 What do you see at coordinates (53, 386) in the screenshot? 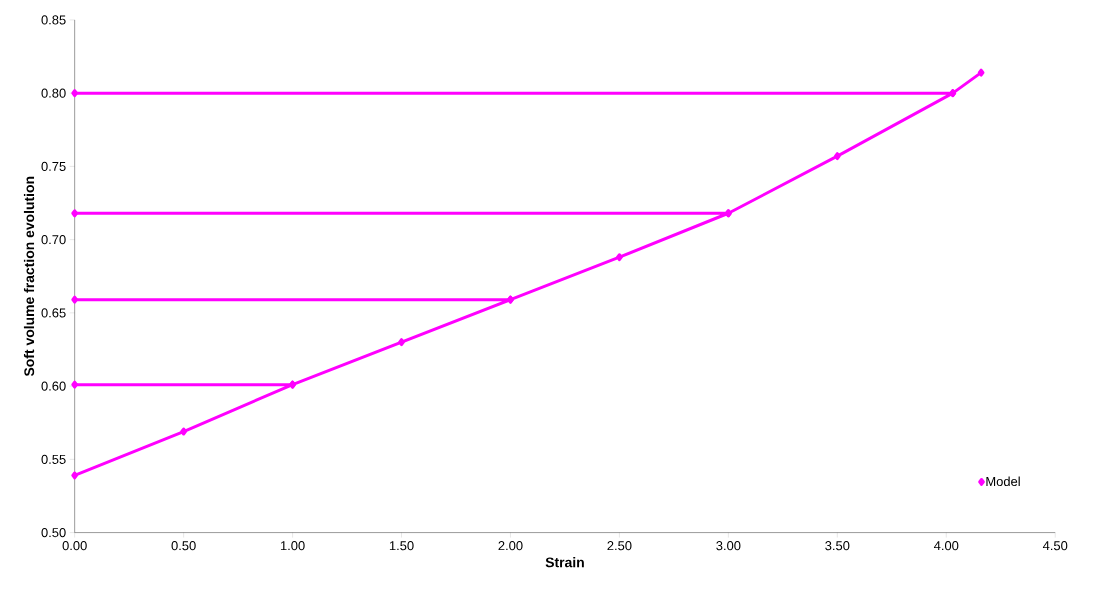
I see `y-tick-label: 0.60` at bounding box center [53, 386].